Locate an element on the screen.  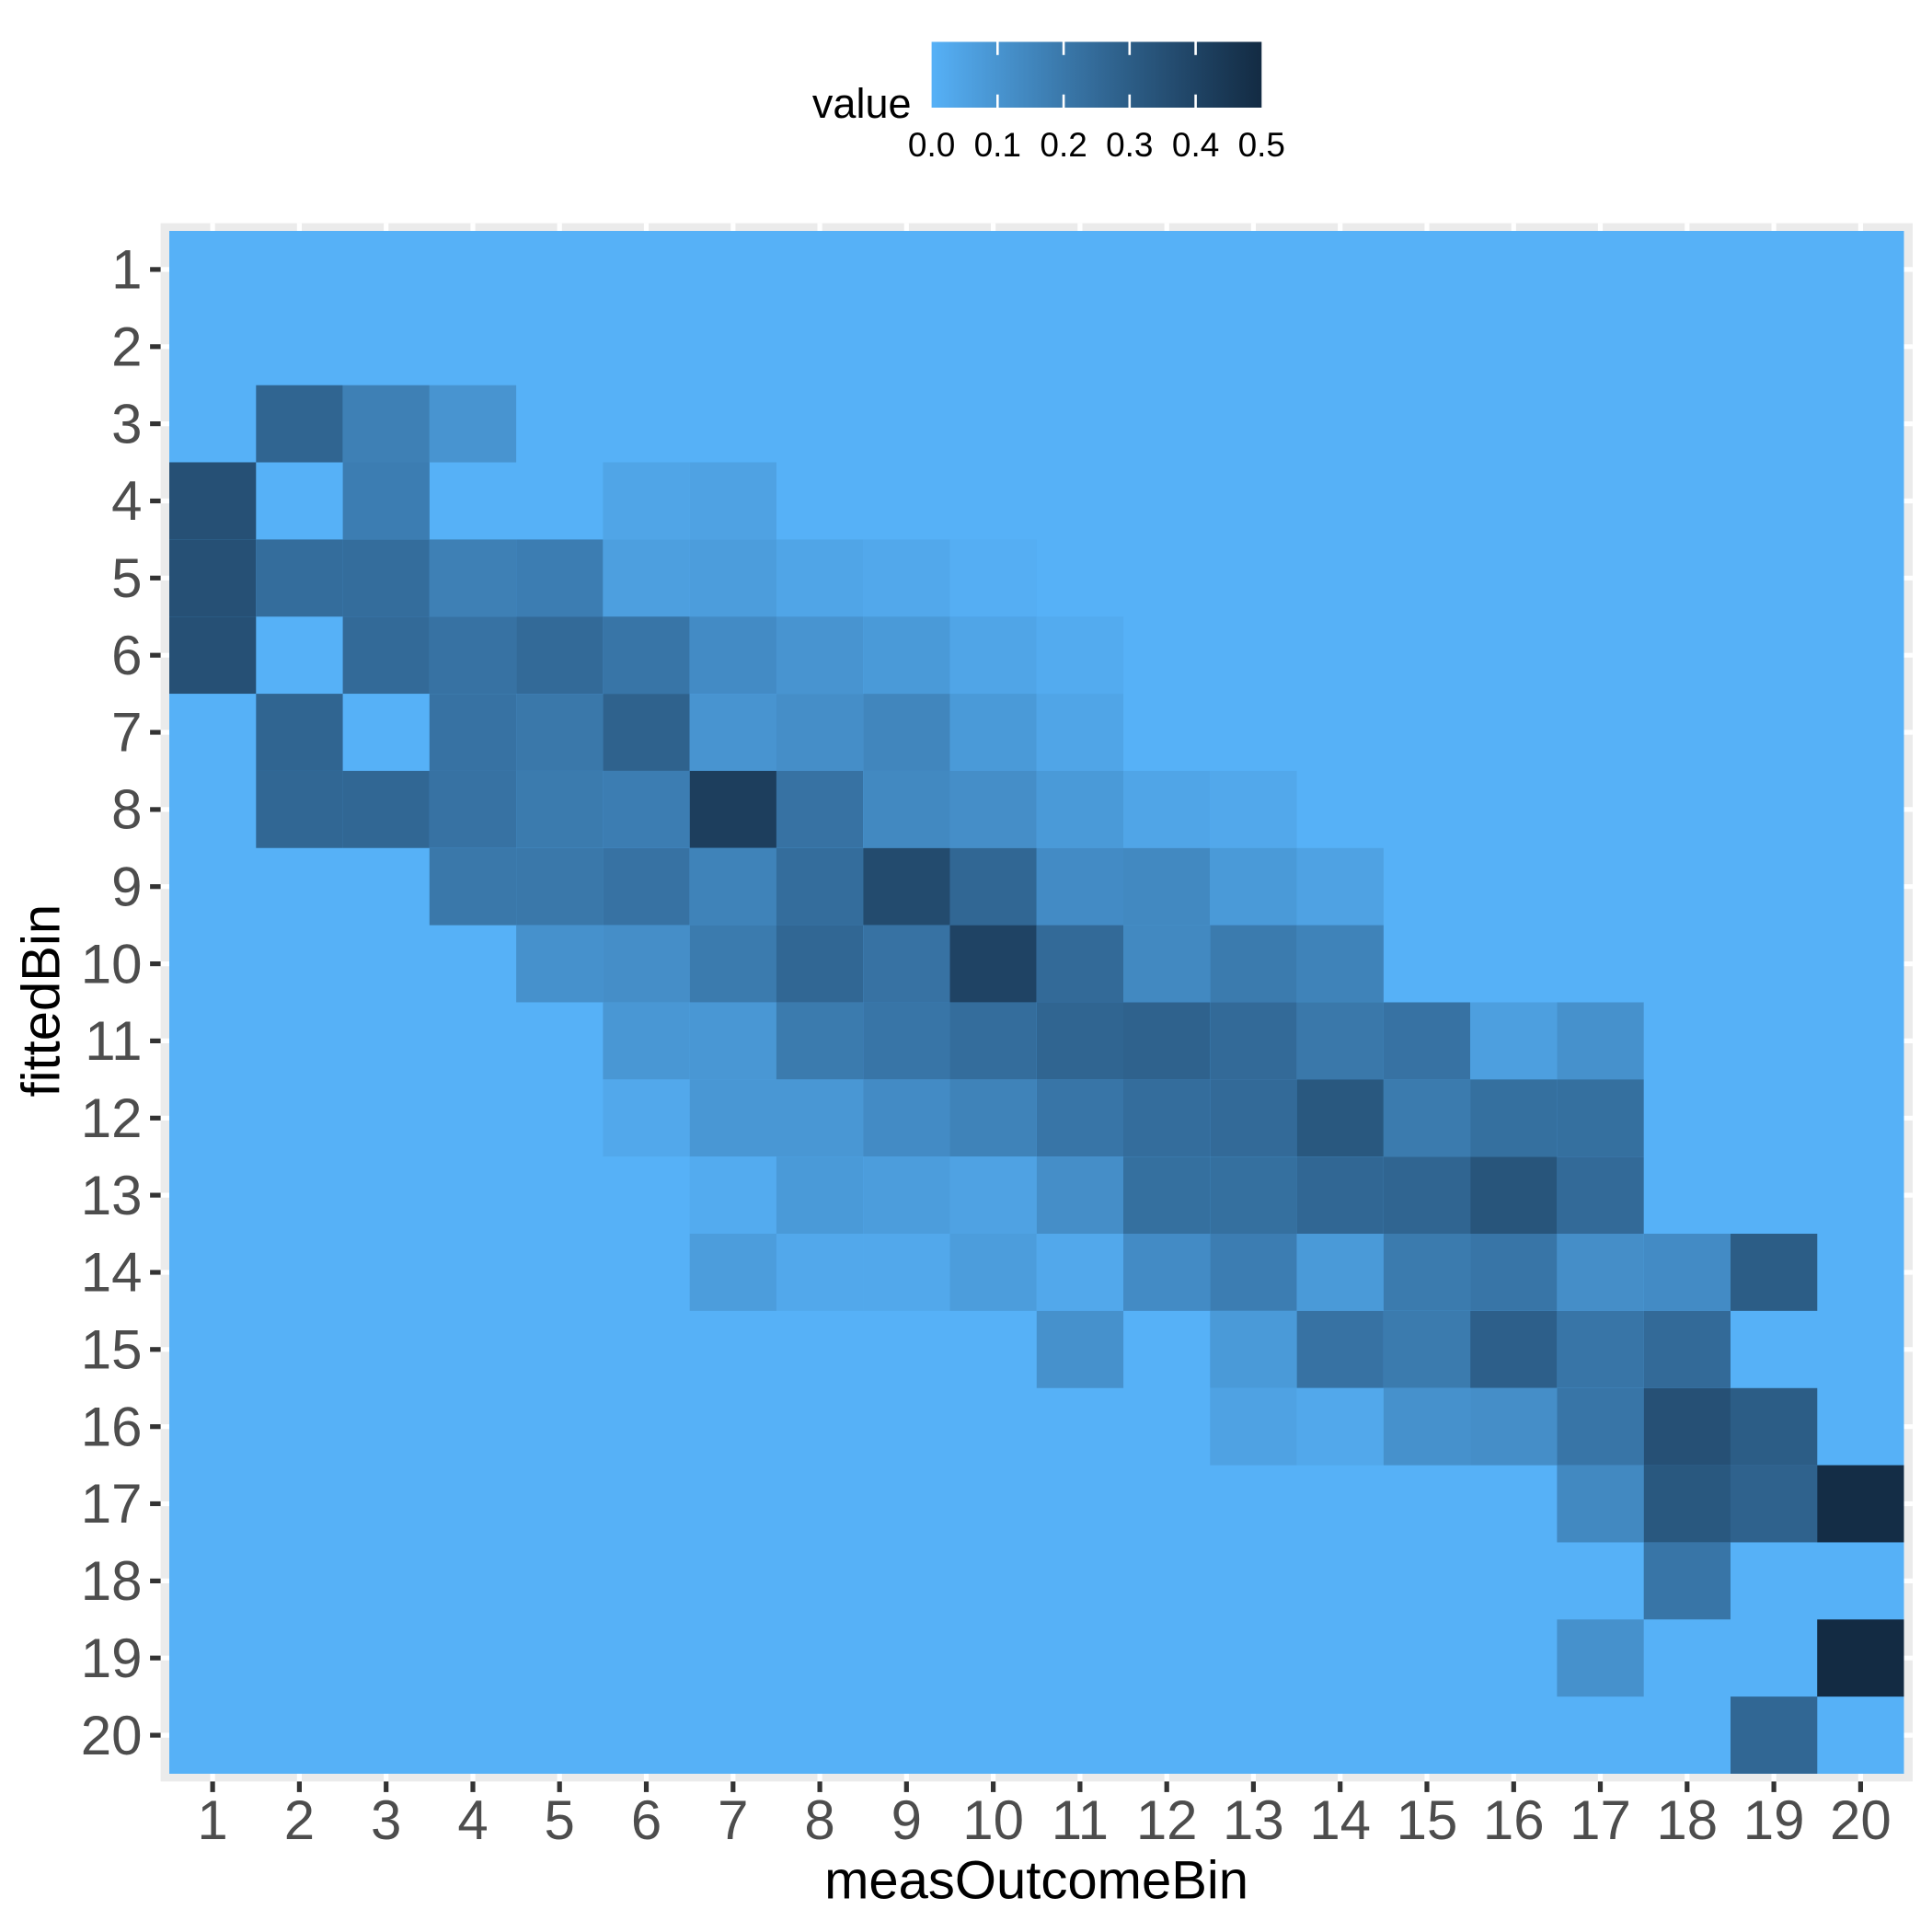
svg-text: fittedBin is located at coordinates (42, 1001).